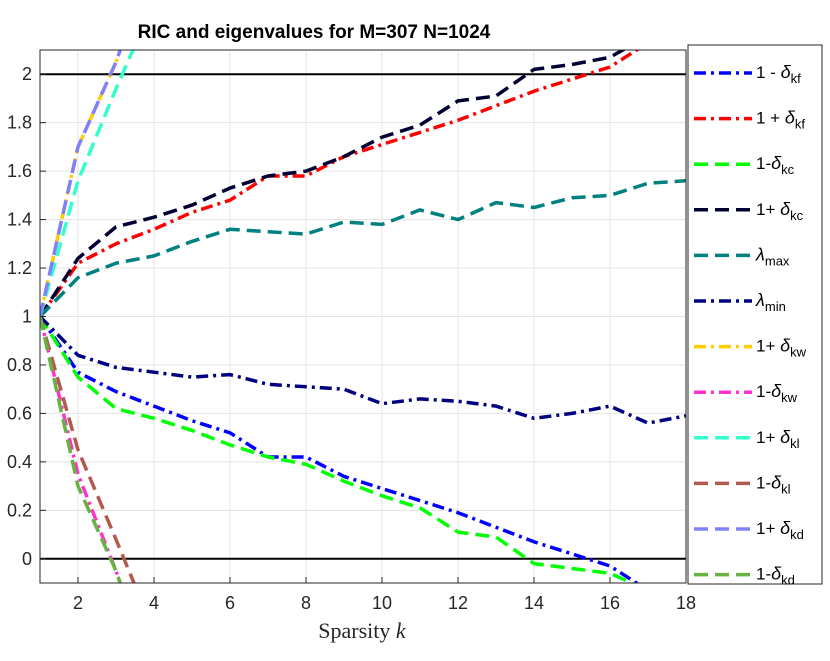  Describe the element at coordinates (19, 413) in the screenshot. I see `y-tick-label: 0.6` at that location.